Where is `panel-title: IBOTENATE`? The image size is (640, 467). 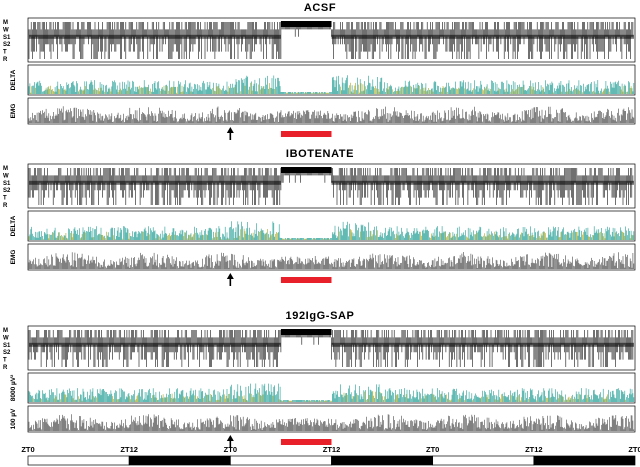
panel-title: IBOTENATE is located at coordinates (320, 154).